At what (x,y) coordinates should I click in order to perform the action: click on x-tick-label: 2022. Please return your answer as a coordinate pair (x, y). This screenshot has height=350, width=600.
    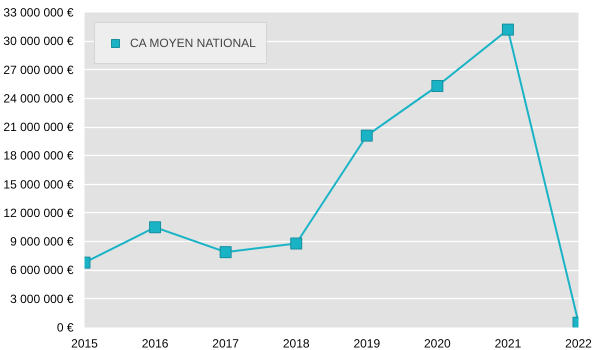
    Looking at the image, I should click on (578, 343).